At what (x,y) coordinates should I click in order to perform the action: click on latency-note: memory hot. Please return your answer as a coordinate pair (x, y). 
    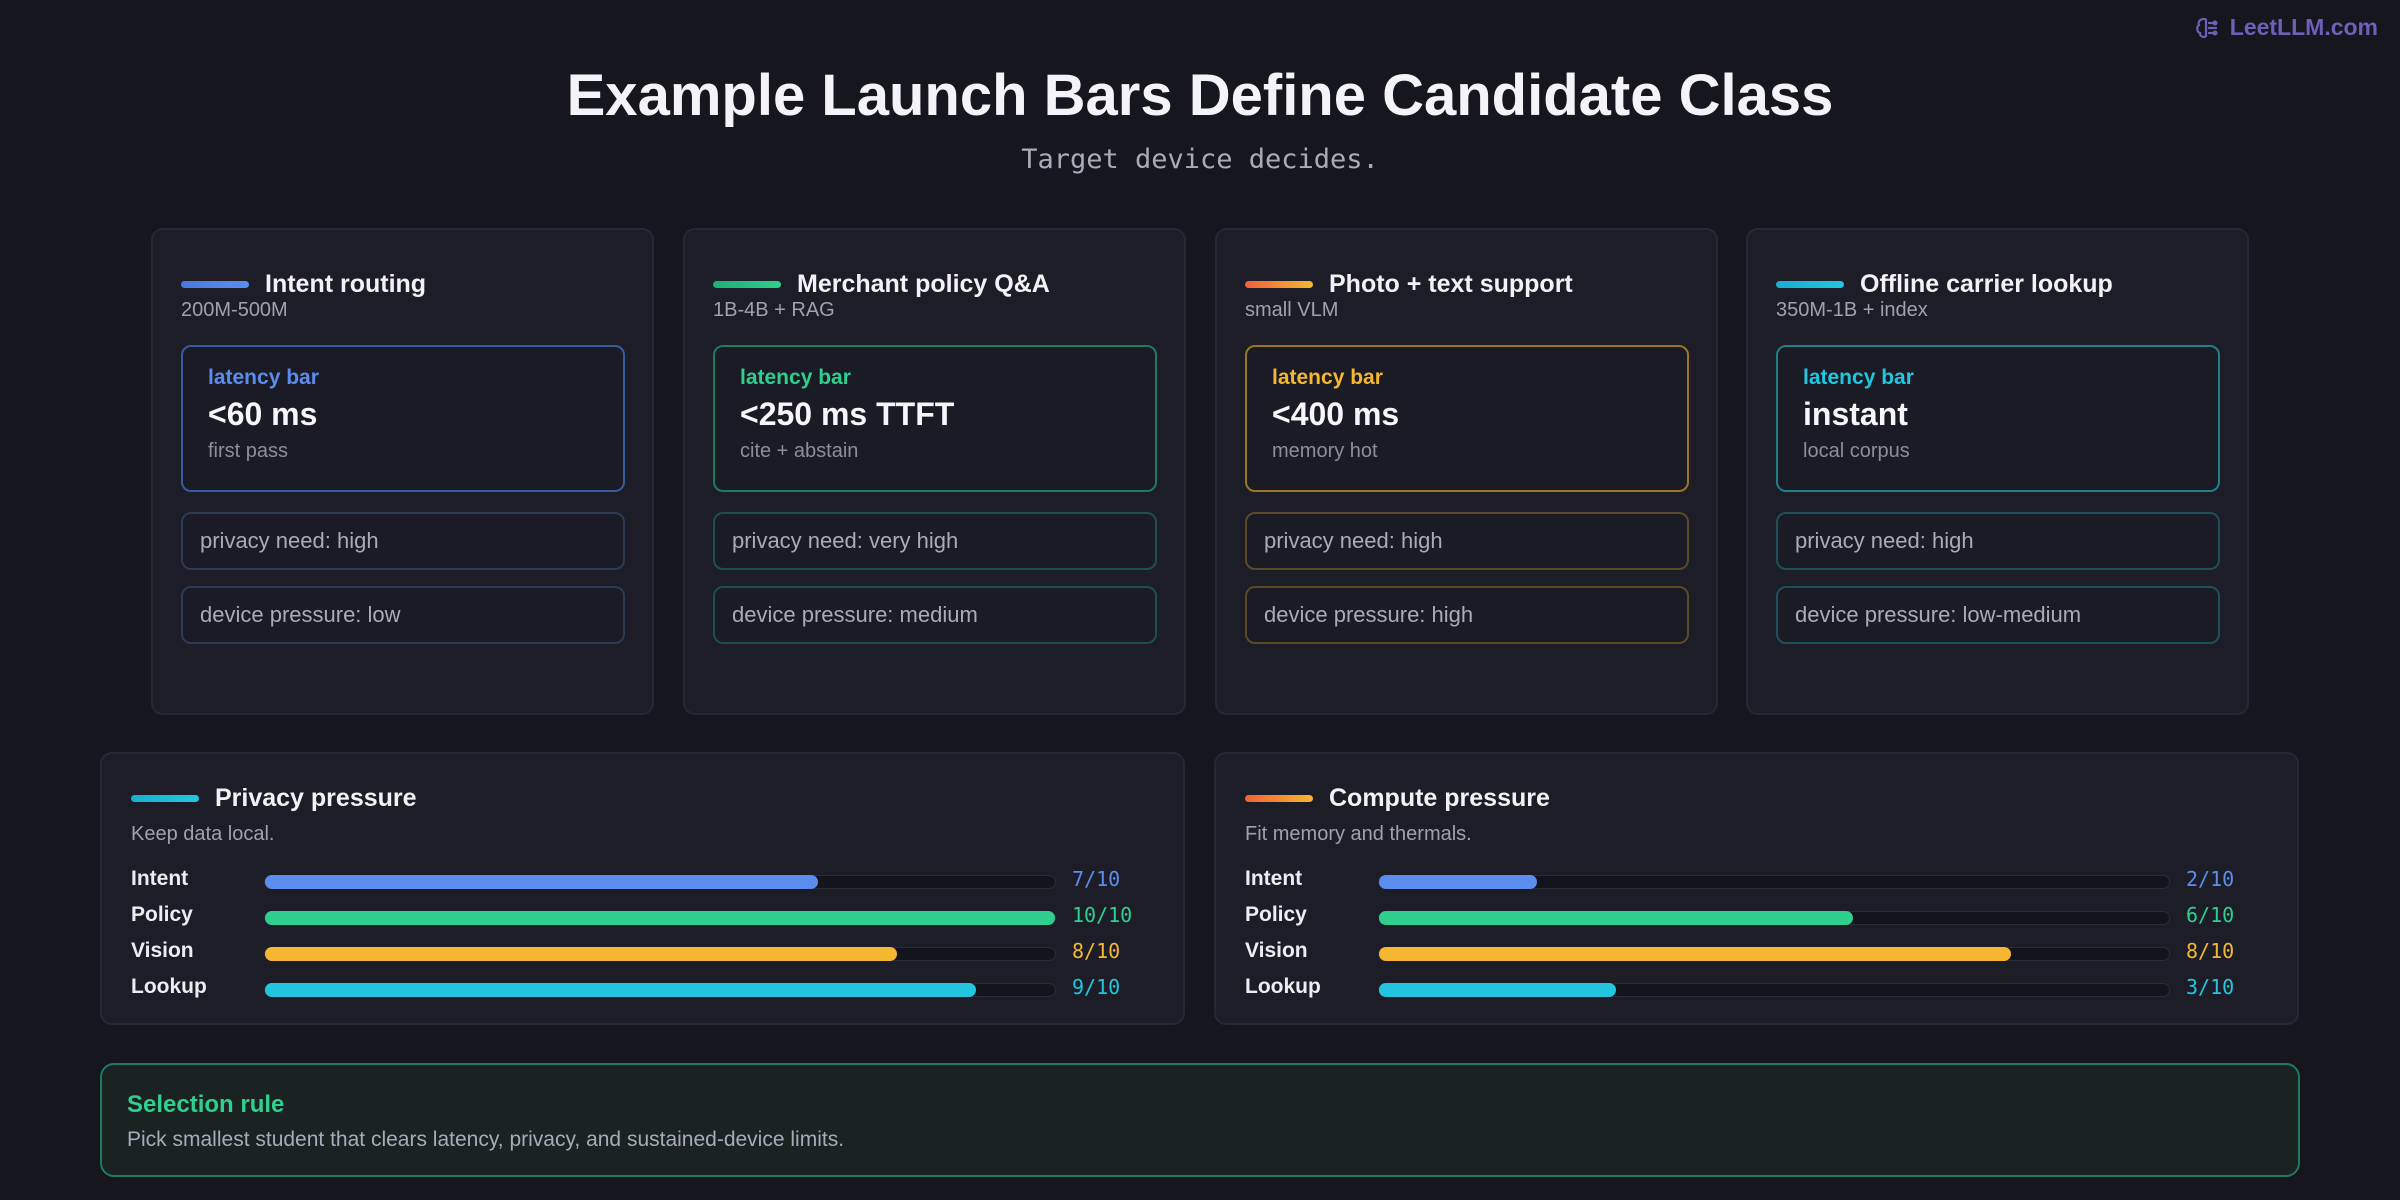
    Looking at the image, I should click on (1325, 451).